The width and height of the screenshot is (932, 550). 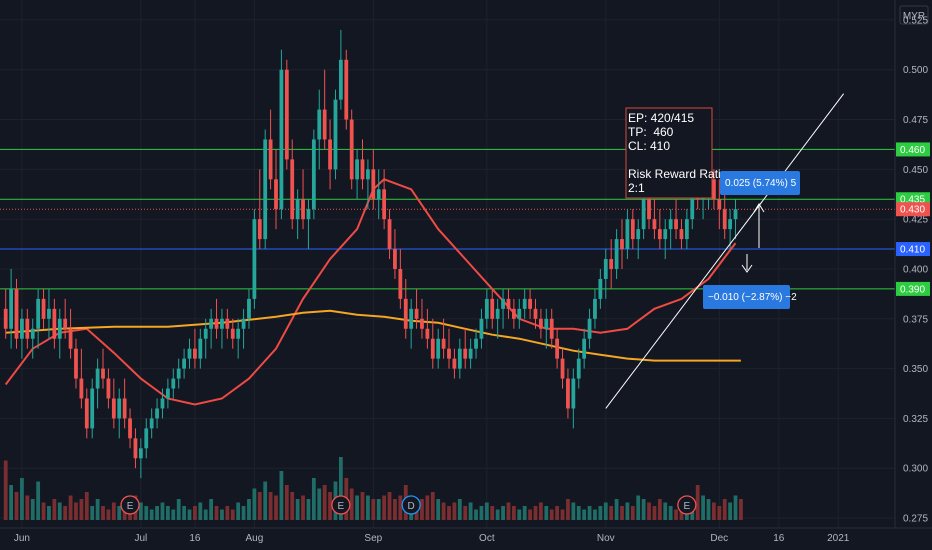 I want to click on price-tick-label-6: 0.375, so click(x=915, y=319).